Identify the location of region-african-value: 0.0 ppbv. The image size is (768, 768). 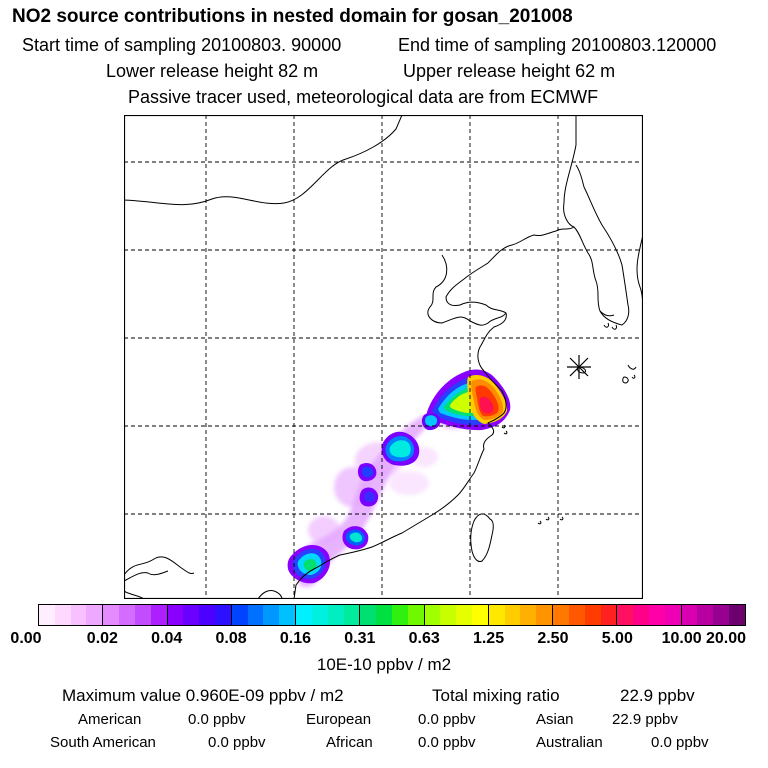
(447, 742).